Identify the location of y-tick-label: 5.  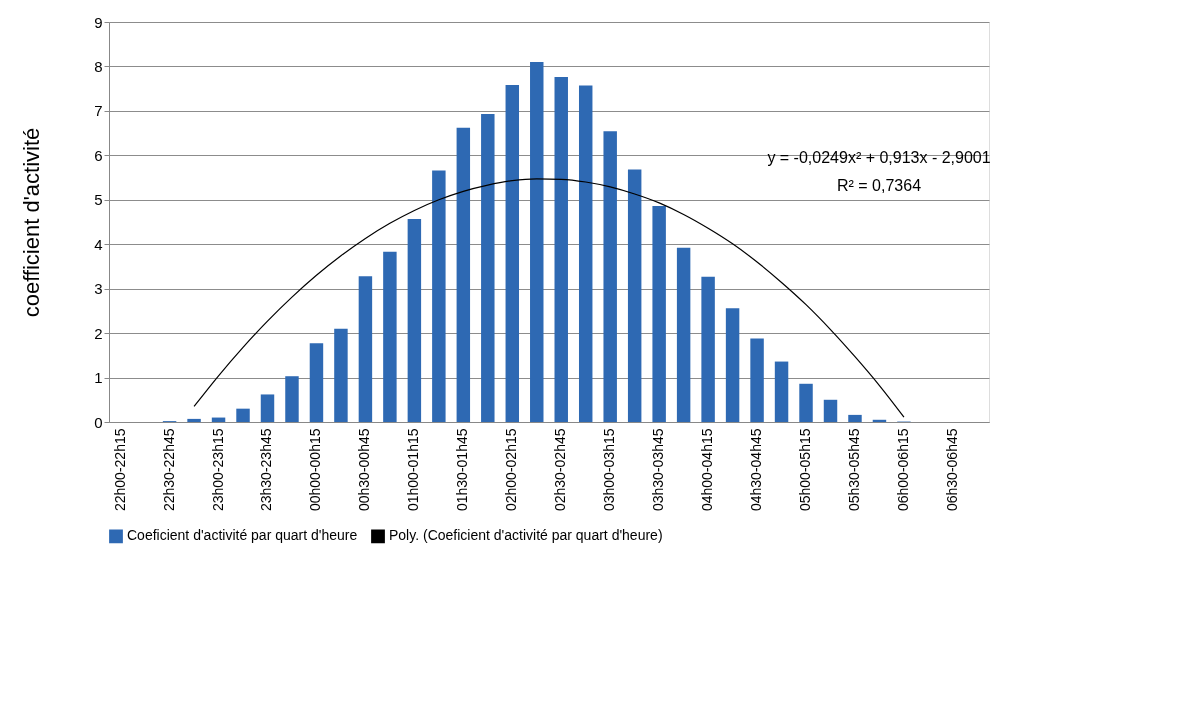
(98, 200).